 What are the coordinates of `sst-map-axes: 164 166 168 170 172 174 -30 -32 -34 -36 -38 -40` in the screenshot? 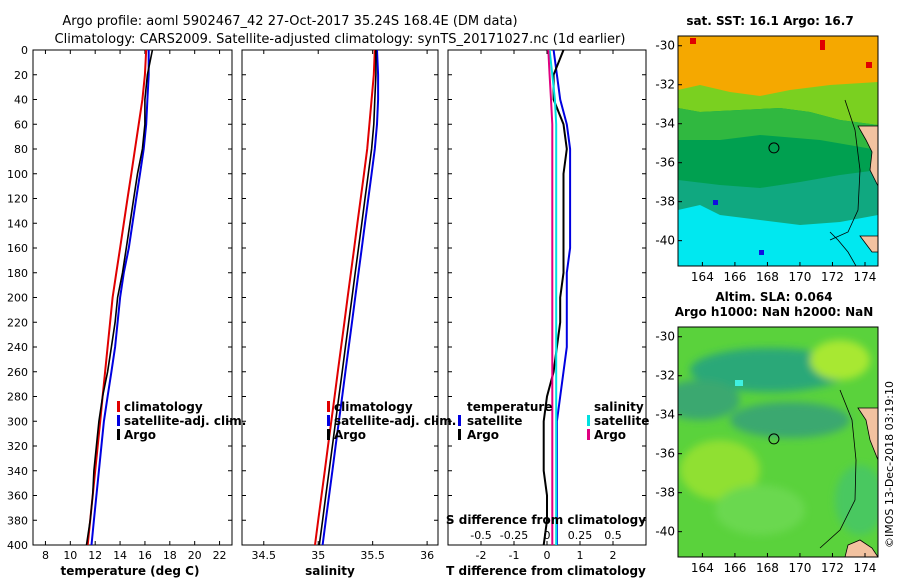 It's located at (765, 161).